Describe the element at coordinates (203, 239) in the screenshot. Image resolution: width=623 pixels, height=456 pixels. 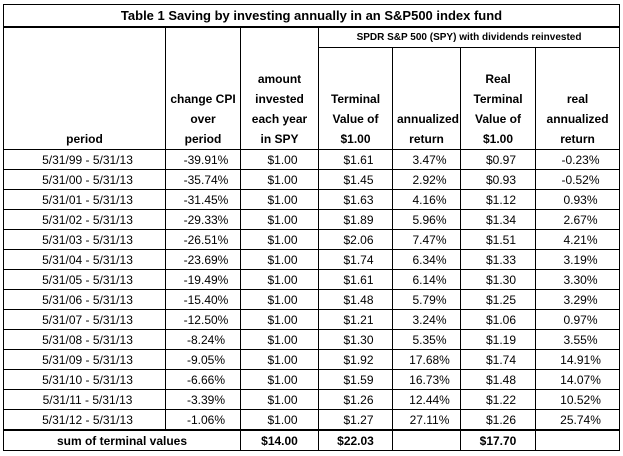
I see `data-cell: -26.51%` at that location.